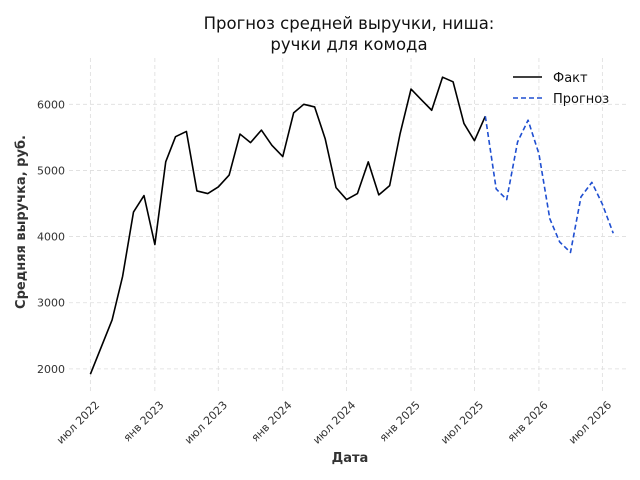 Image resolution: width=640 pixels, height=480 pixels. What do you see at coordinates (590, 423) in the screenshot?
I see `x-tick-label: июл 2026` at bounding box center [590, 423].